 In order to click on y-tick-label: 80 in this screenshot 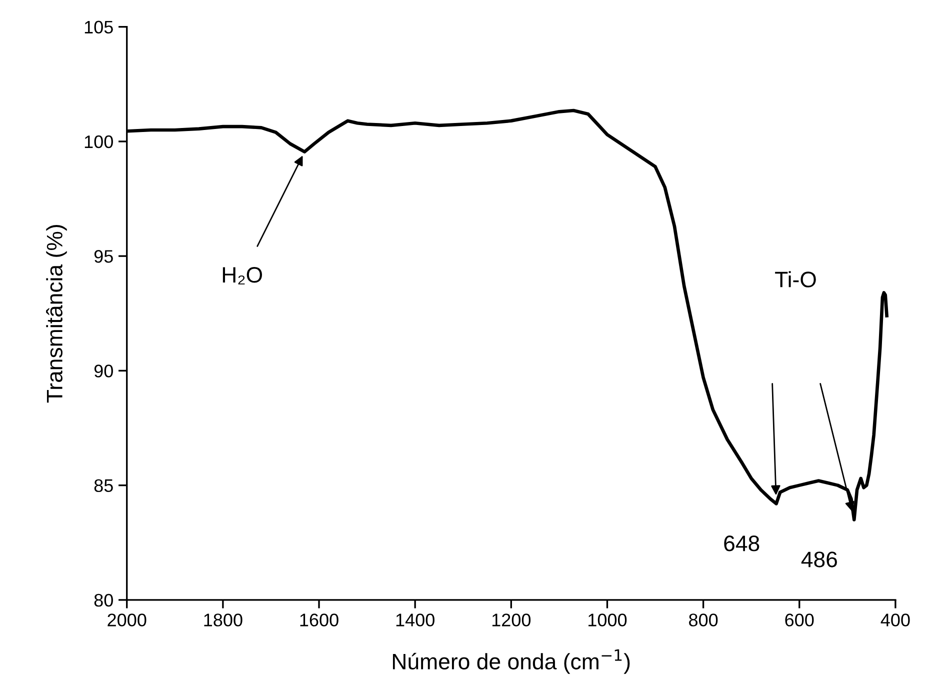, I will do `click(103, 600)`.